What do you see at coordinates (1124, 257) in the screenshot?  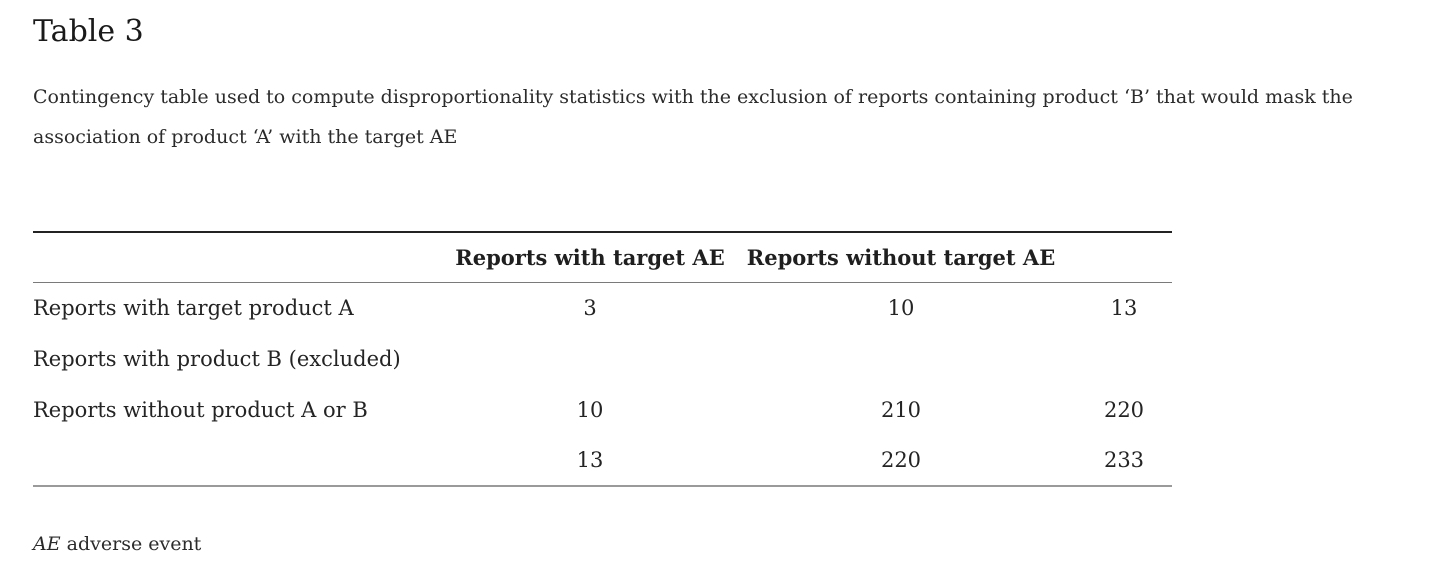 I see `header-cell-total` at bounding box center [1124, 257].